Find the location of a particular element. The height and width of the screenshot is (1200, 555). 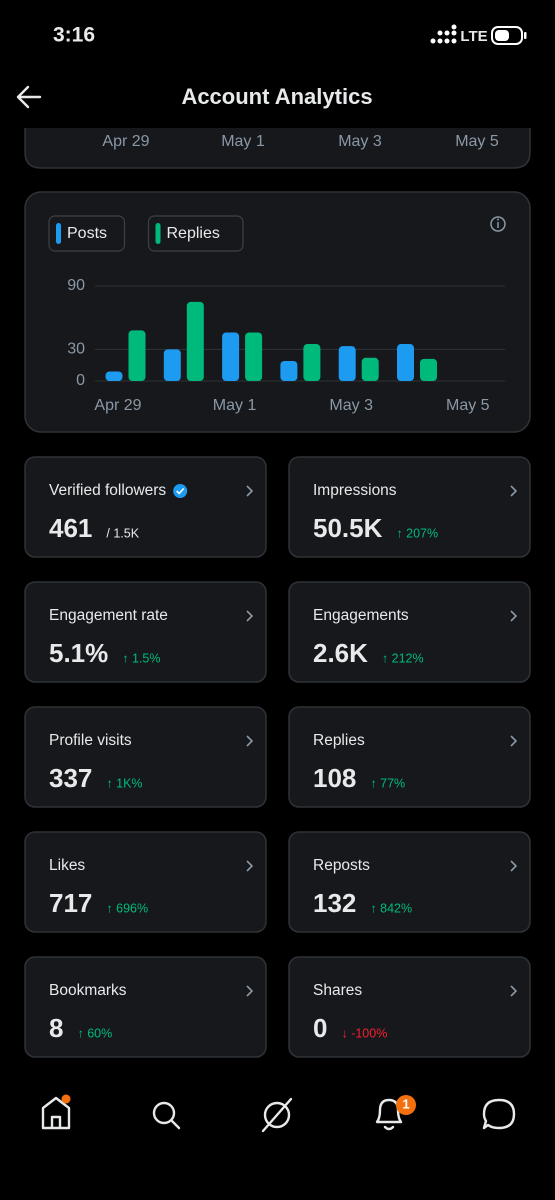

metric-change: ↑ 77% is located at coordinates (387, 783).